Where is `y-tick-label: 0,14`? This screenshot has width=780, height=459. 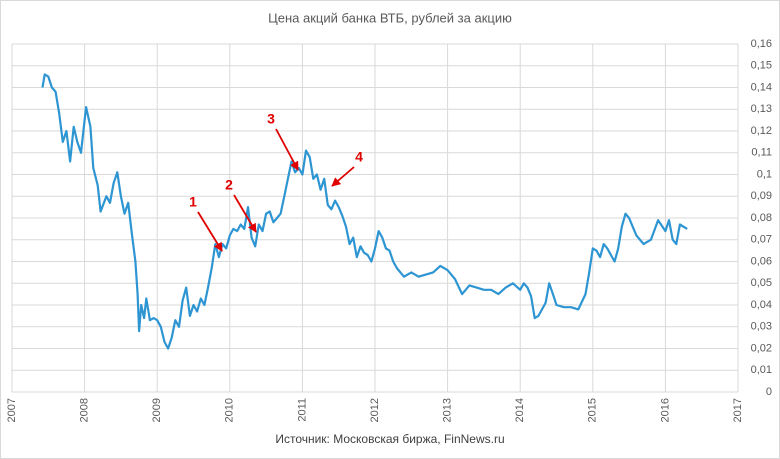 y-tick-label: 0,14 is located at coordinates (761, 87).